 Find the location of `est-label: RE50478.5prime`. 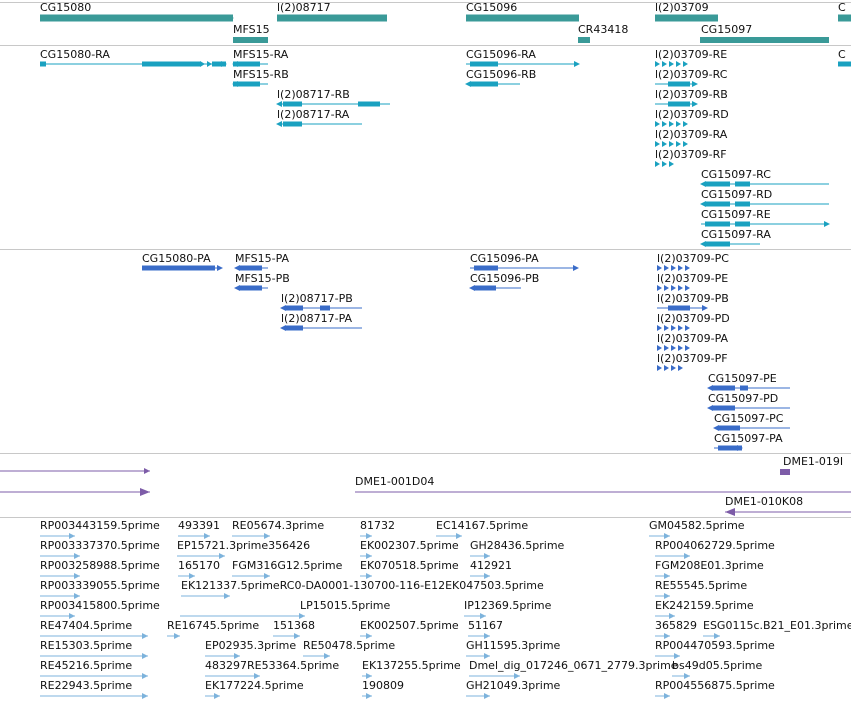

est-label: RE50478.5prime is located at coordinates (349, 645).